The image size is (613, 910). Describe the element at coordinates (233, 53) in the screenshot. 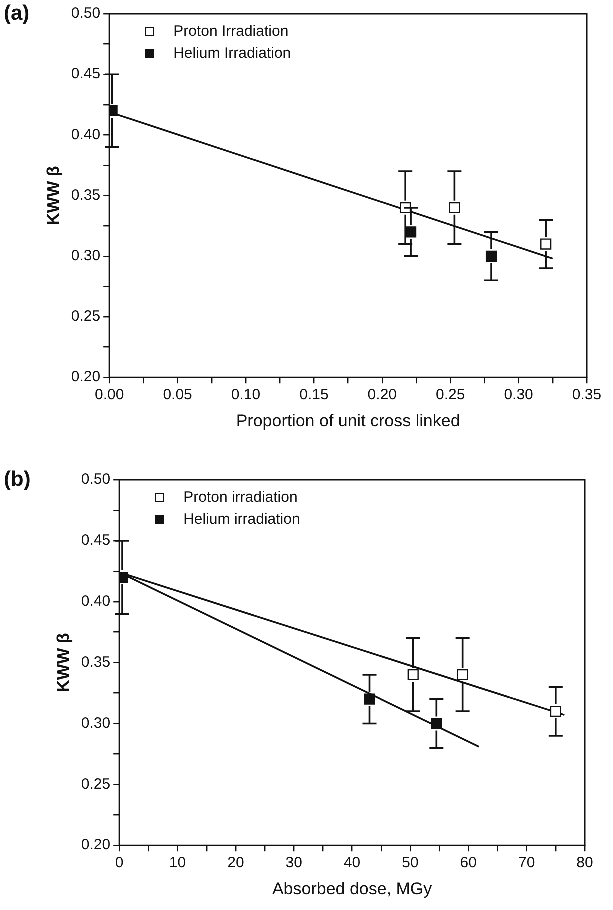

I see `legend-label: Helium Irradiation` at that location.